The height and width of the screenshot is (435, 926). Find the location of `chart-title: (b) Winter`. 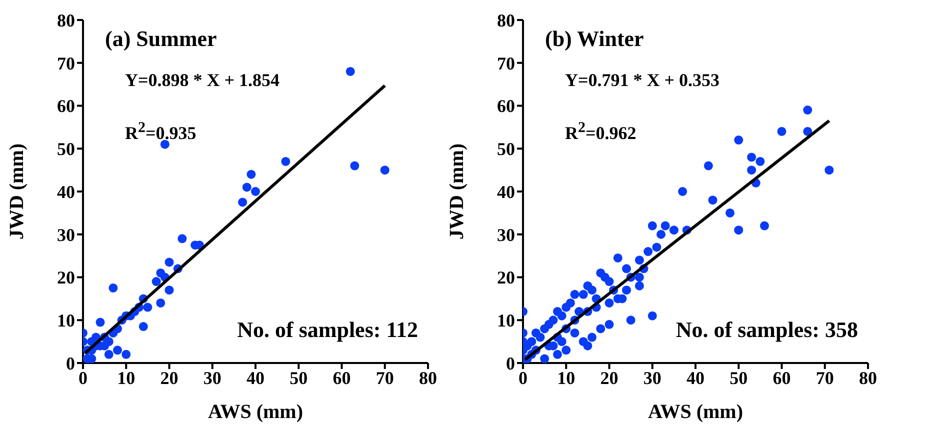

chart-title: (b) Winter is located at coordinates (594, 39).